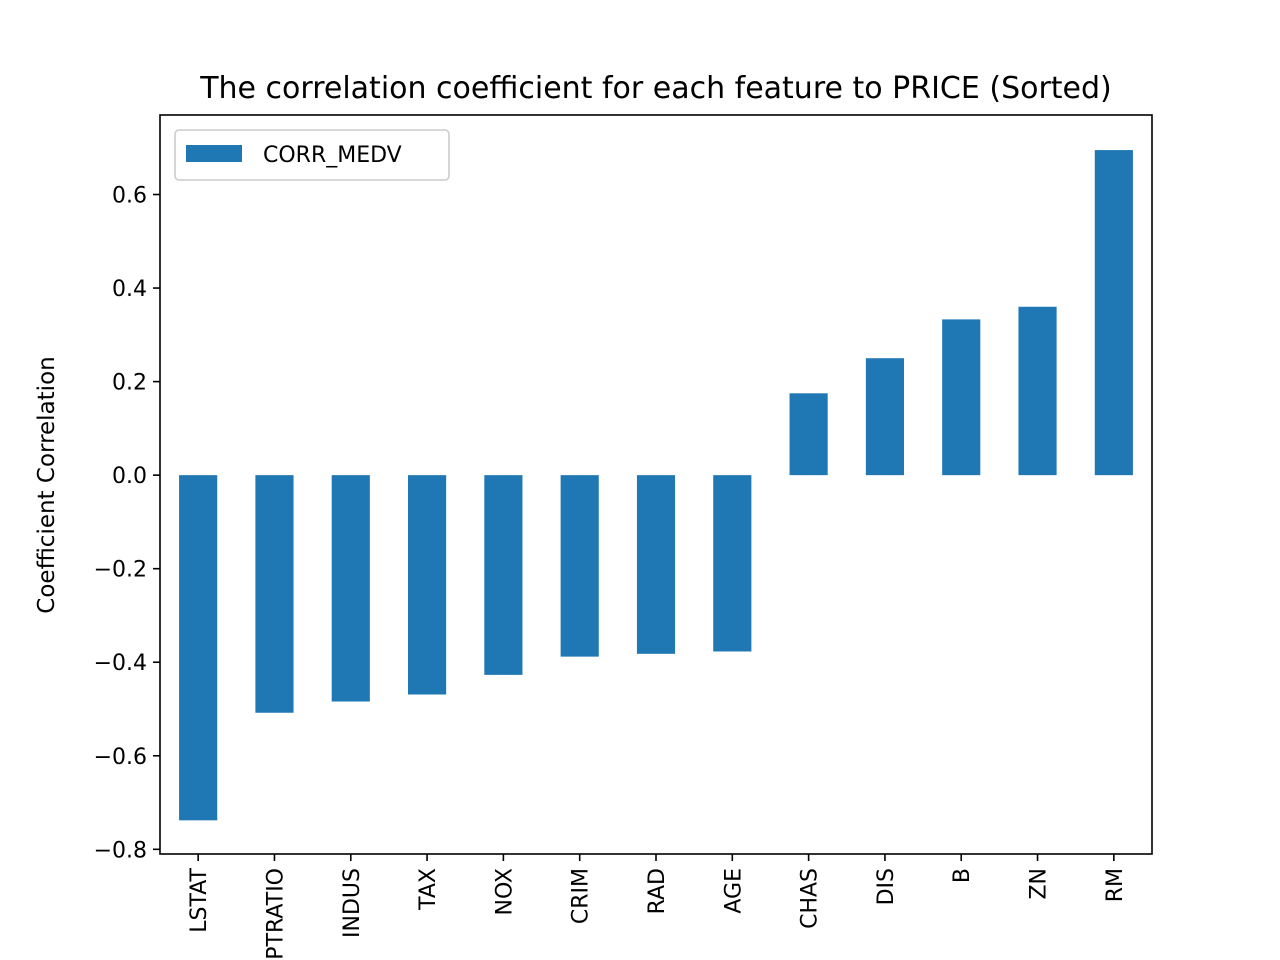  I want to click on y-tick-label: 0.6, so click(129, 196).